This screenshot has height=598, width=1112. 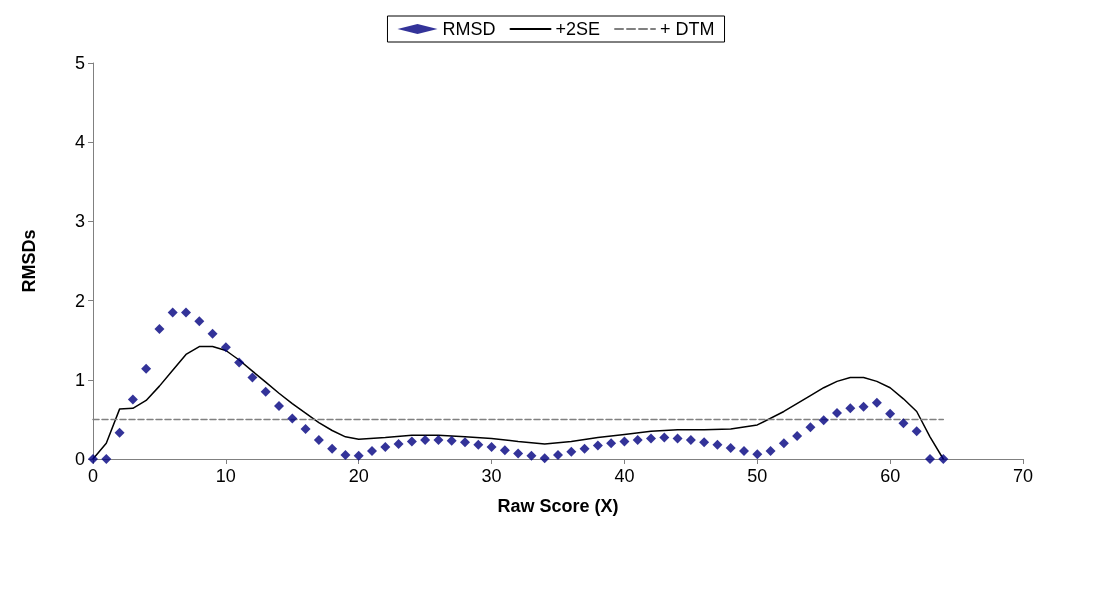 I want to click on y-tick-label: 0, so click(x=79, y=459).